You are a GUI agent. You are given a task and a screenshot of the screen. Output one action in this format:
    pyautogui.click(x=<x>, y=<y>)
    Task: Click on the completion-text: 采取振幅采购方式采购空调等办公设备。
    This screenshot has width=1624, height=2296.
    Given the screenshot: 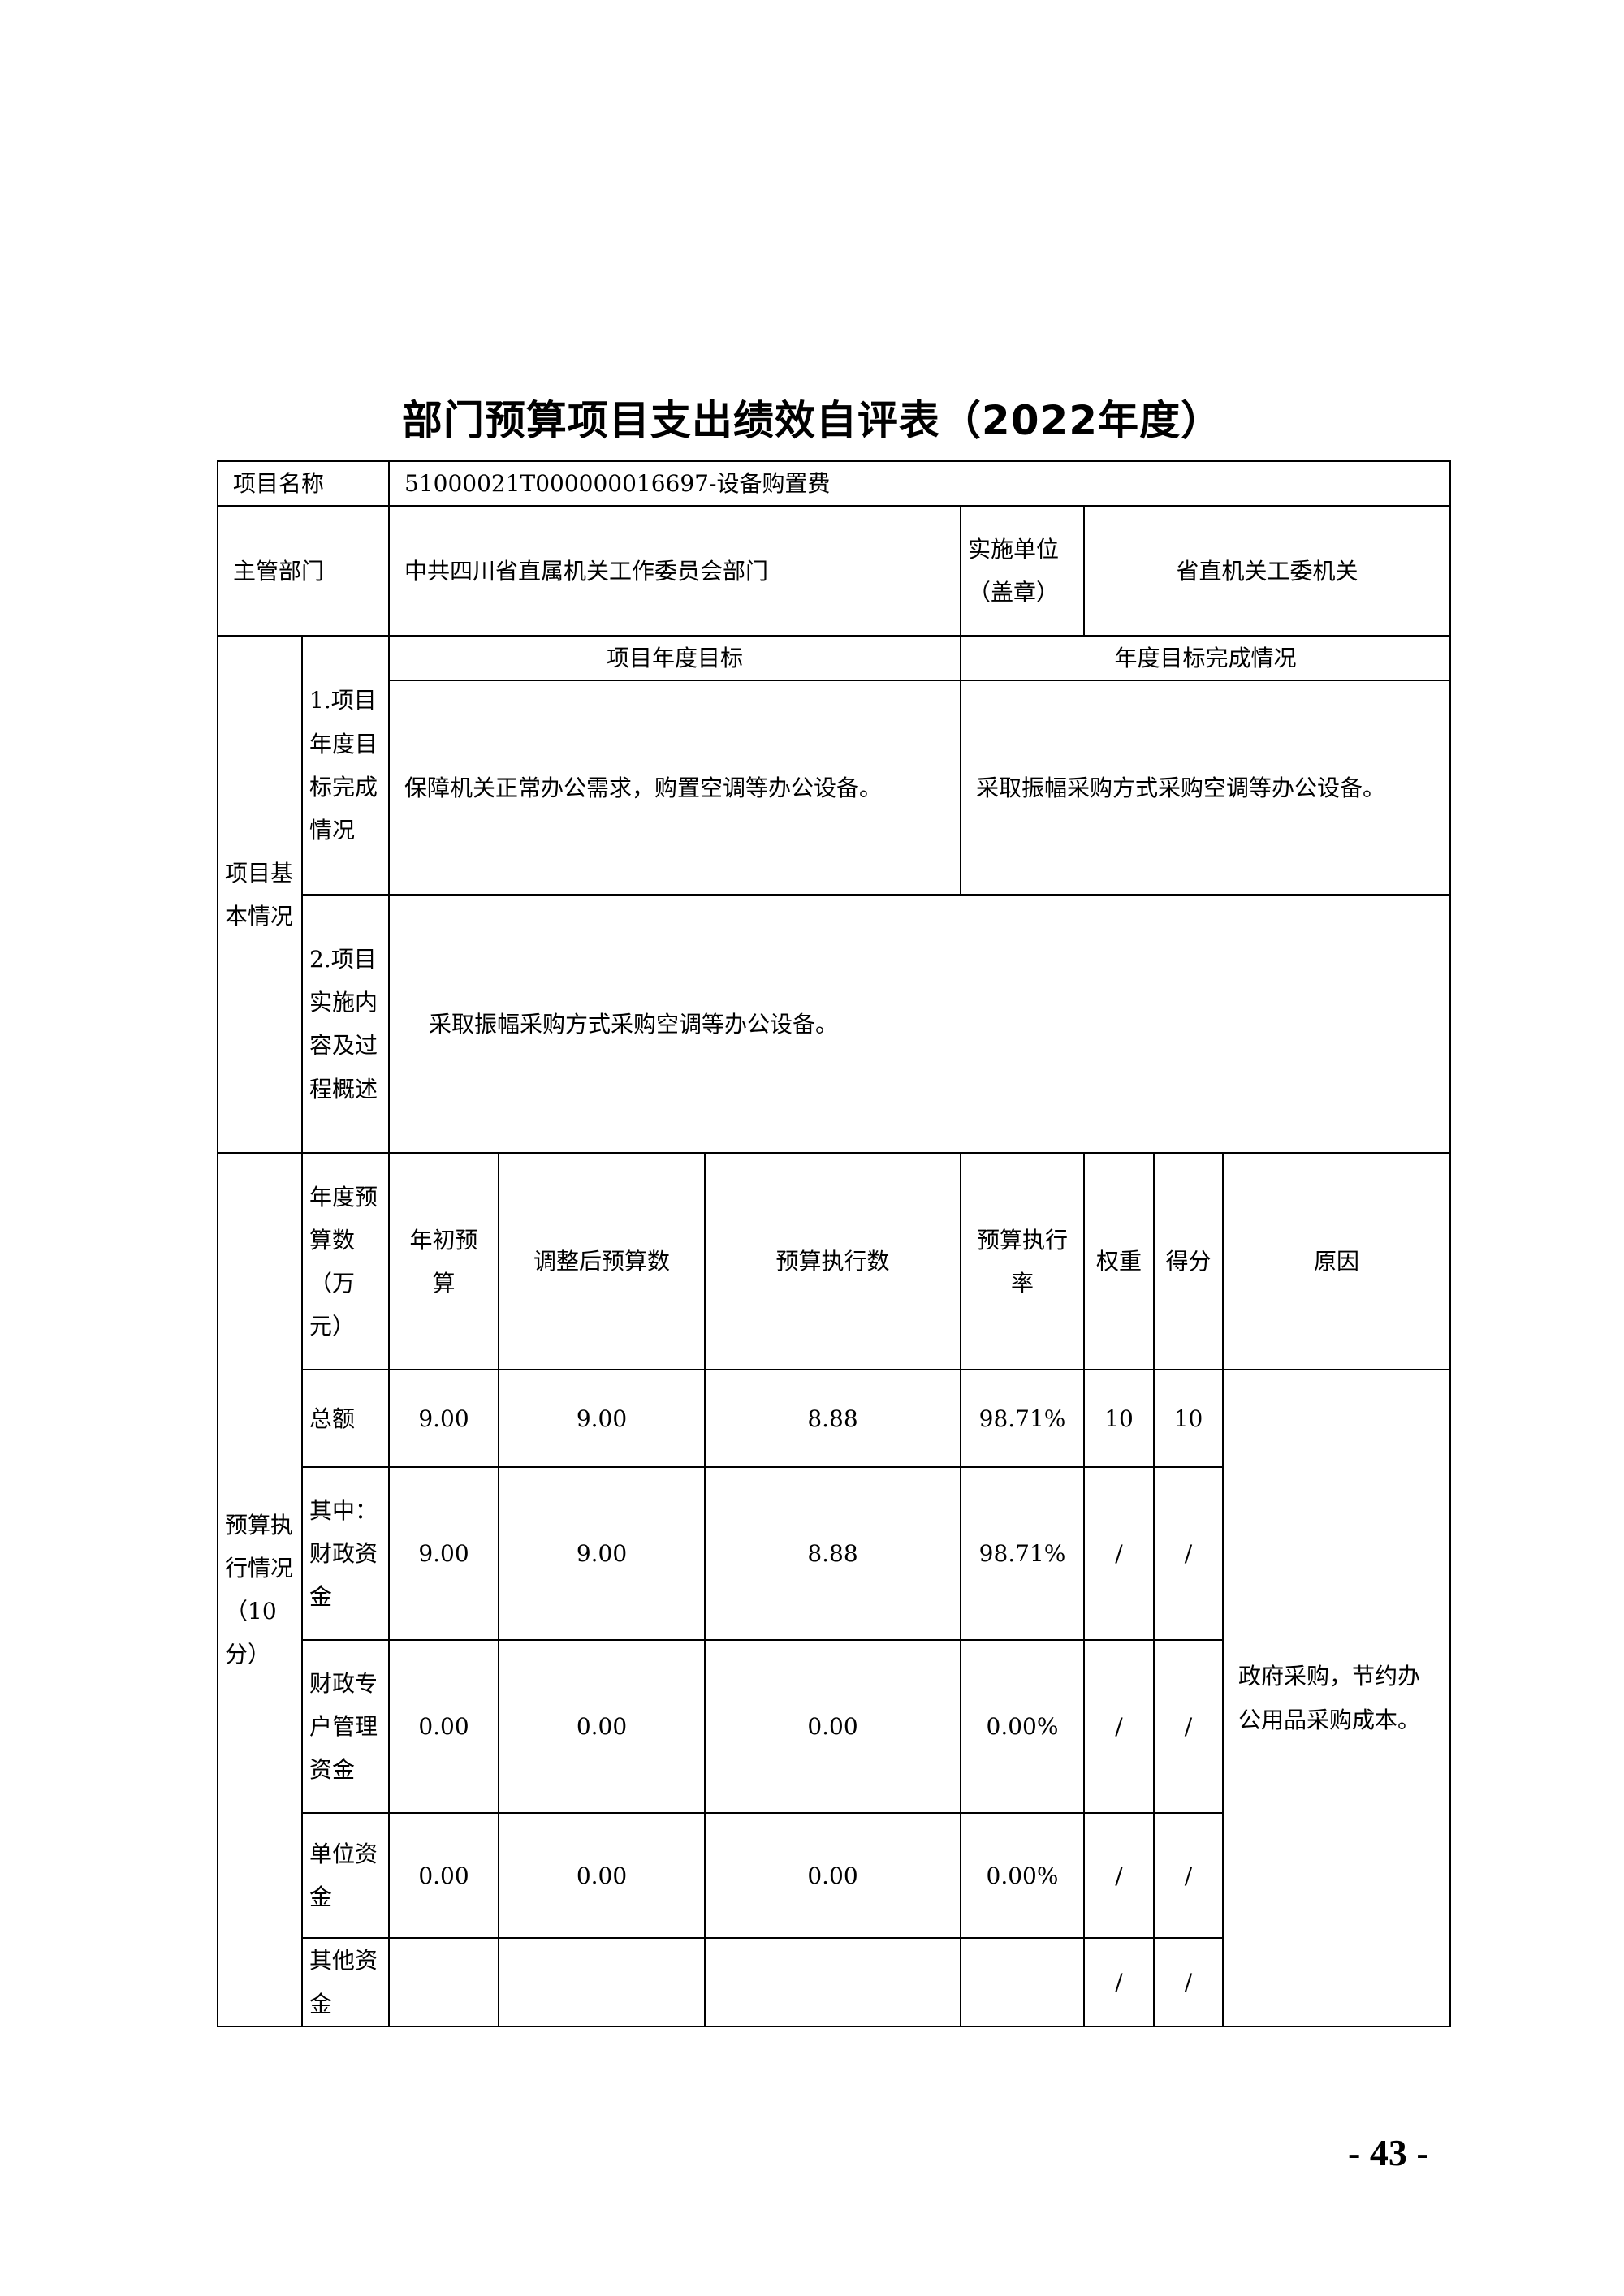 What is the action you would take?
    pyautogui.click(x=1206, y=788)
    